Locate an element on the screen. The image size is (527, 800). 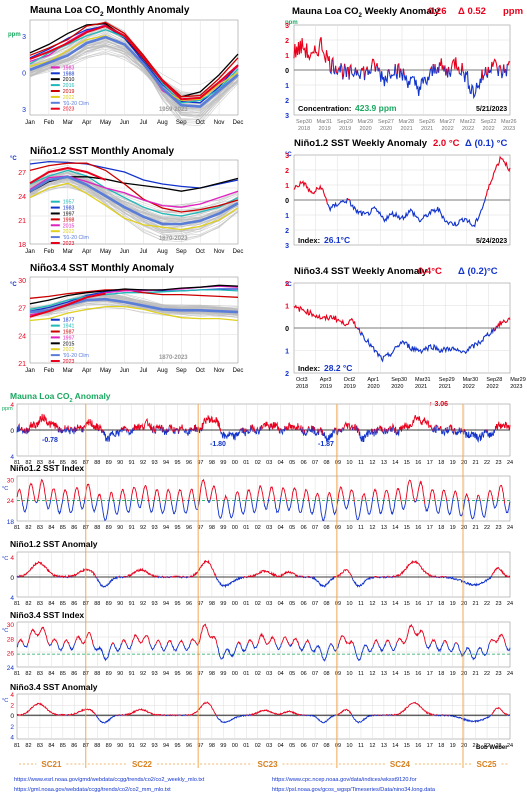
y-tick-label: 3 is located at coordinates (24, 110).